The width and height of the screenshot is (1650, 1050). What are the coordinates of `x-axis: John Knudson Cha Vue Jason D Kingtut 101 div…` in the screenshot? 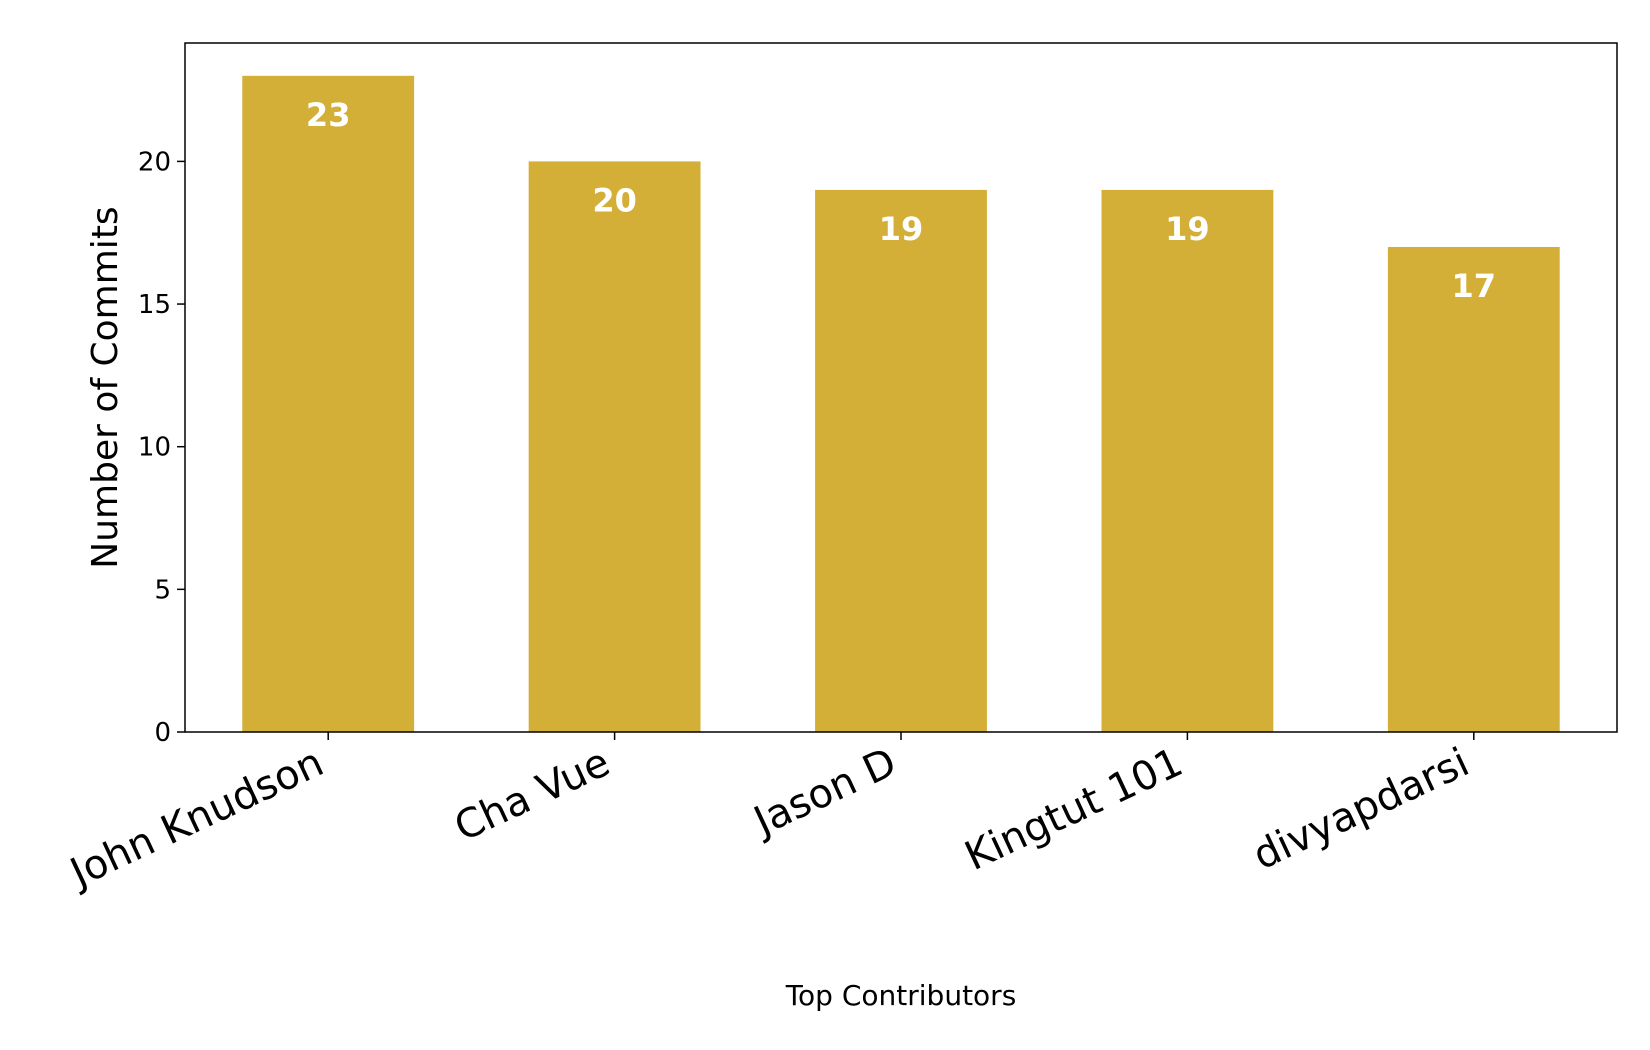 It's located at (768, 815).